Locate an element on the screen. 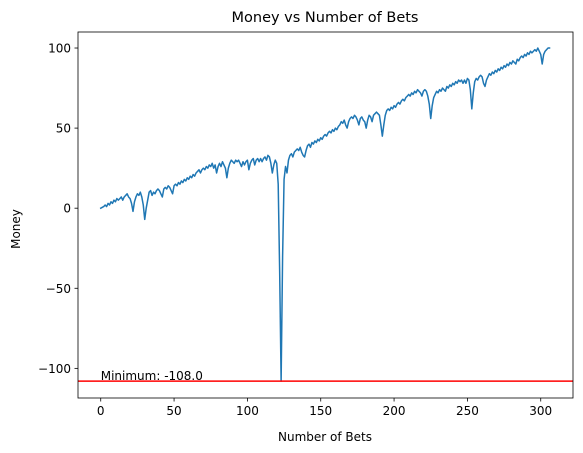 This screenshot has height=453, width=583. y-axis-label: Money is located at coordinates (16, 229).